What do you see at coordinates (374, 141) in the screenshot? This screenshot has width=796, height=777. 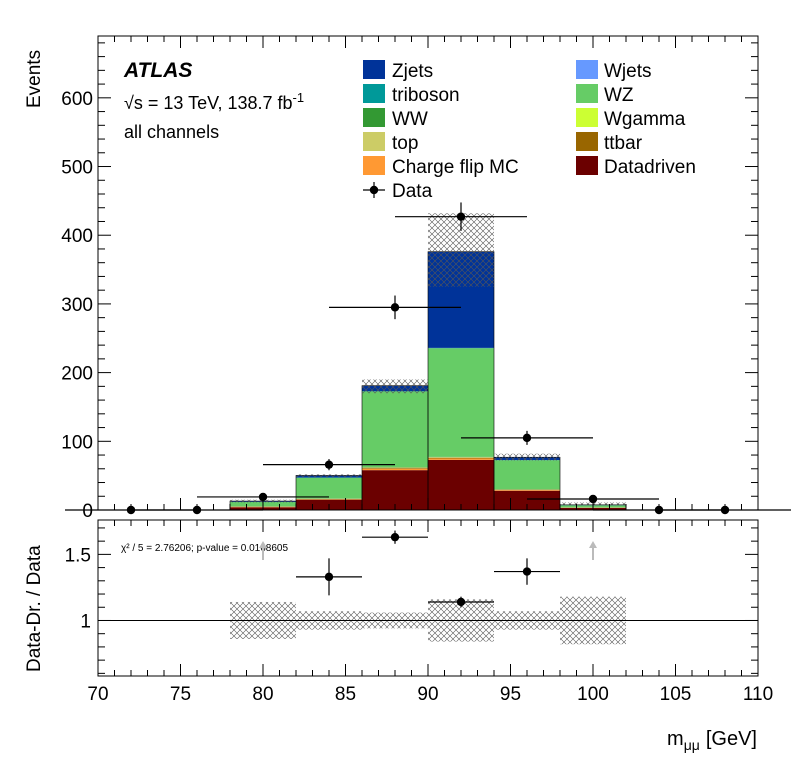 I see `legend-swatch-top` at bounding box center [374, 141].